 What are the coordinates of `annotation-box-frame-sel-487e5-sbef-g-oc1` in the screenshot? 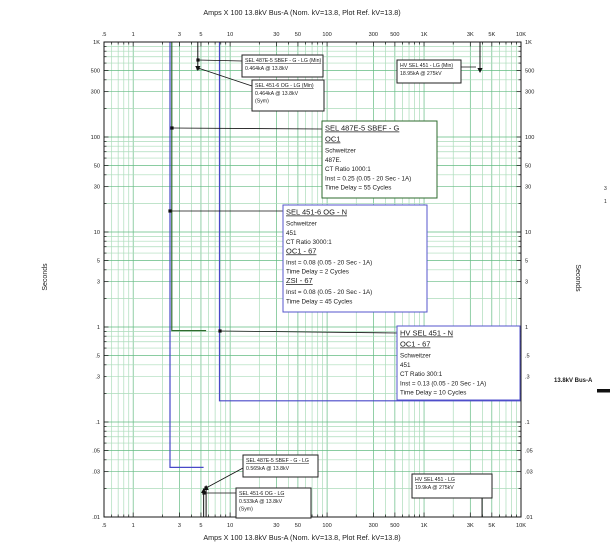 It's located at (379, 159).